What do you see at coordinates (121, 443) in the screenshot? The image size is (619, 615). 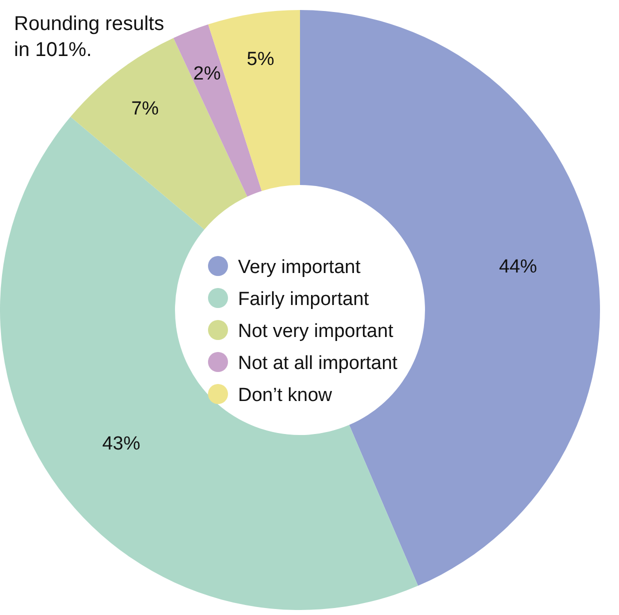 I see `data-label: 43%` at bounding box center [121, 443].